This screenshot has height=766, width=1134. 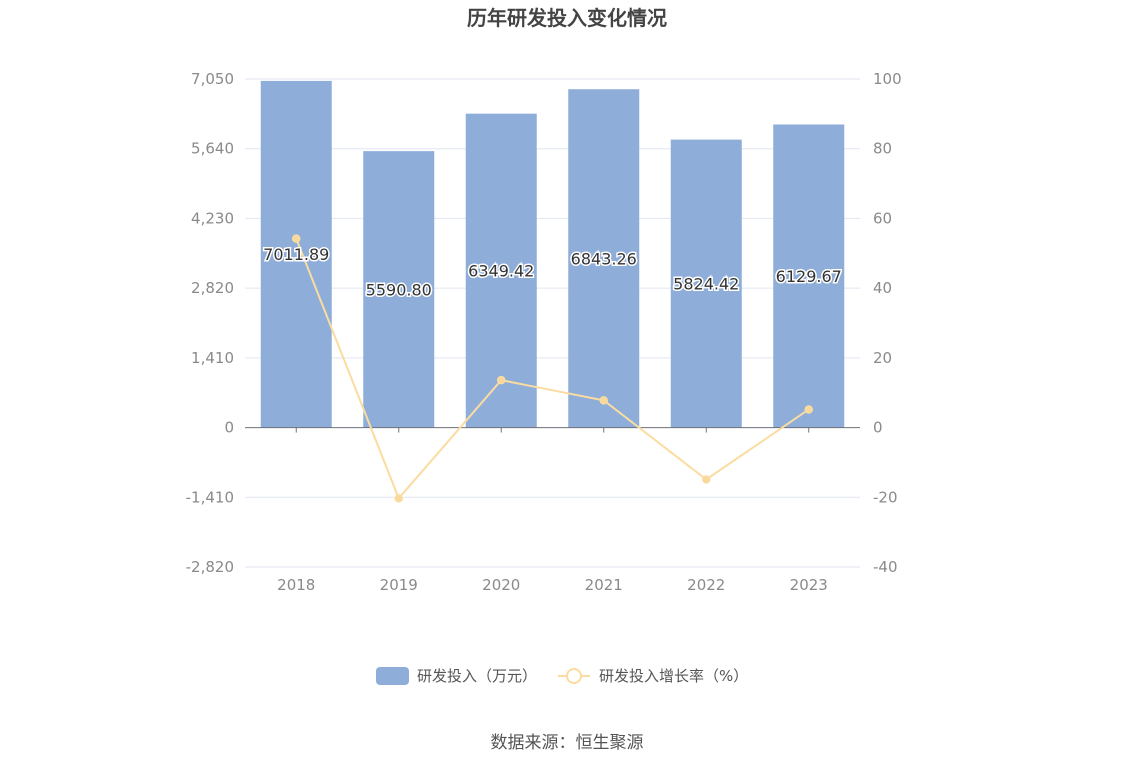 What do you see at coordinates (885, 497) in the screenshot?
I see `y-right-tick-label: -20` at bounding box center [885, 497].